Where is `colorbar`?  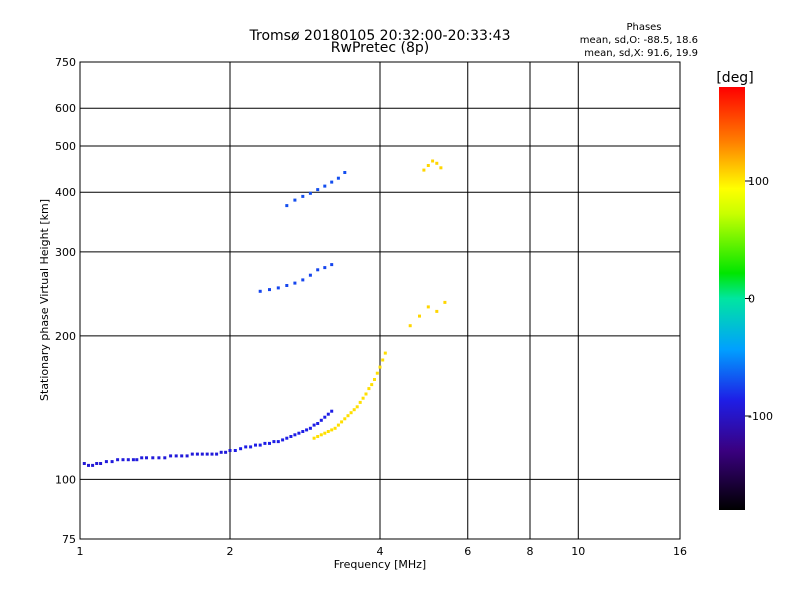
colorbar is located at coordinates (732, 298).